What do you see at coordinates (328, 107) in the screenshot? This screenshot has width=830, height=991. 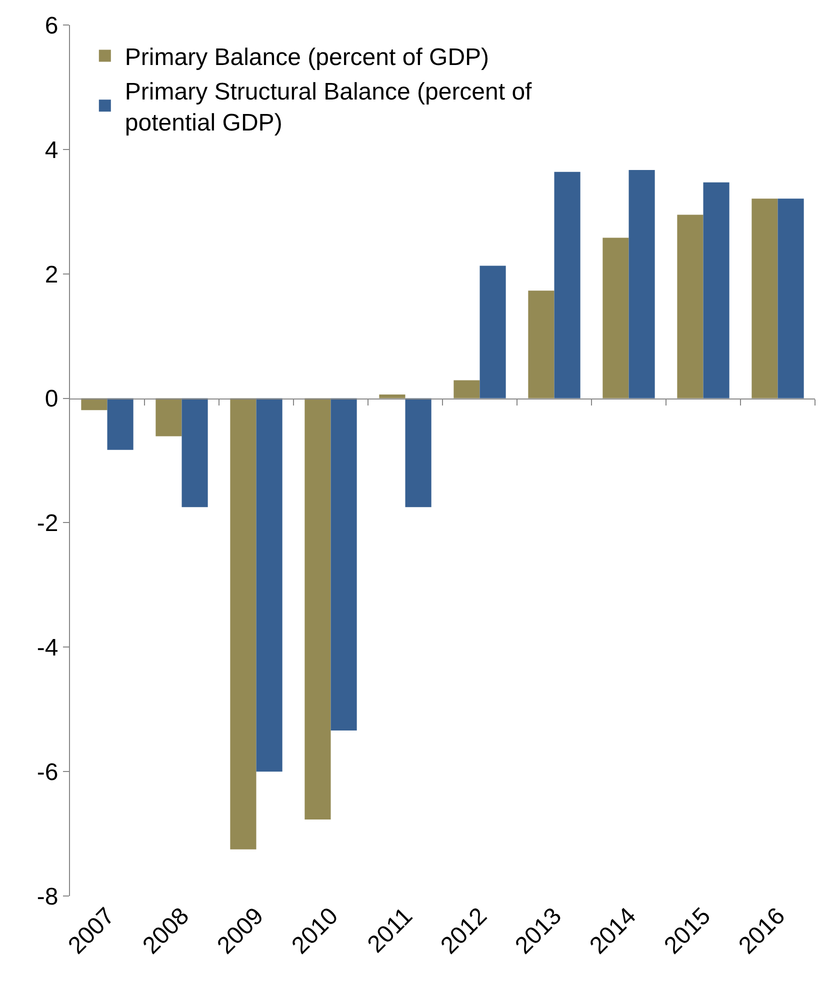 I see `legend-label: Primary Structural Balance (percent of potential GDP)` at bounding box center [328, 107].